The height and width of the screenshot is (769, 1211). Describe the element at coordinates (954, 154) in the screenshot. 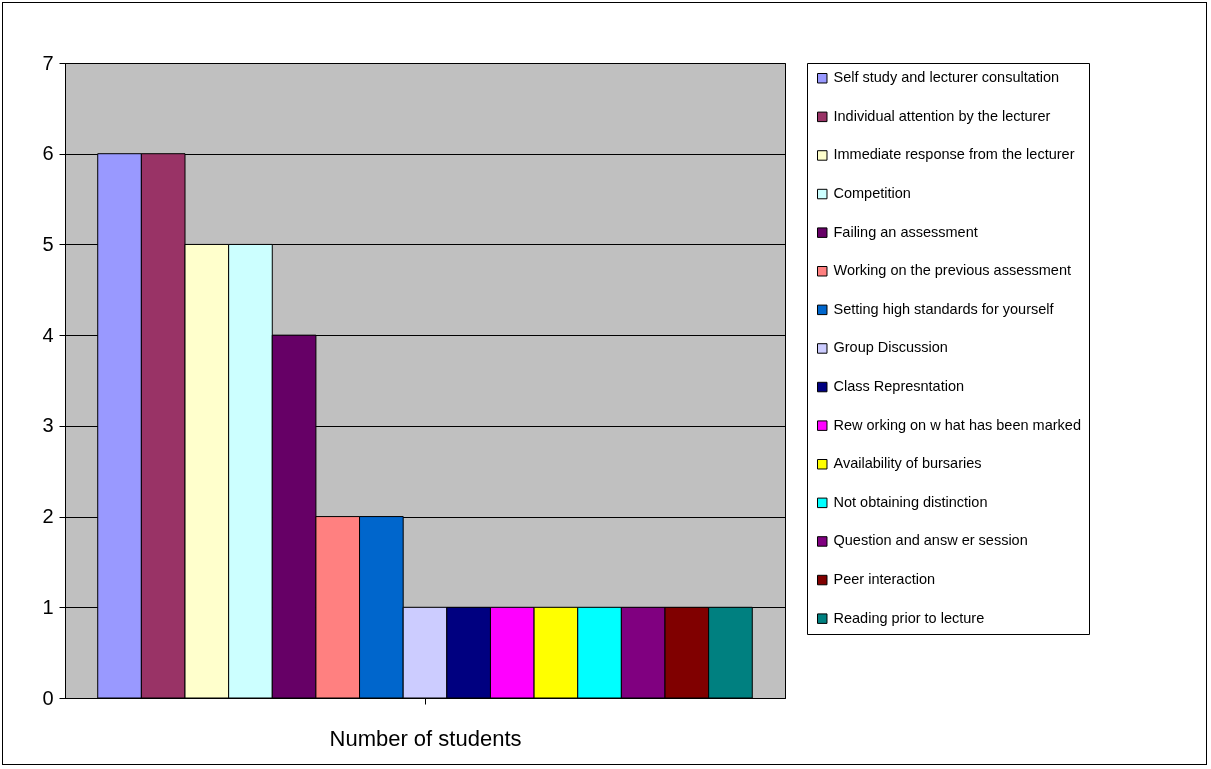

I see `legend-label: Immediate response from the lecturer` at that location.